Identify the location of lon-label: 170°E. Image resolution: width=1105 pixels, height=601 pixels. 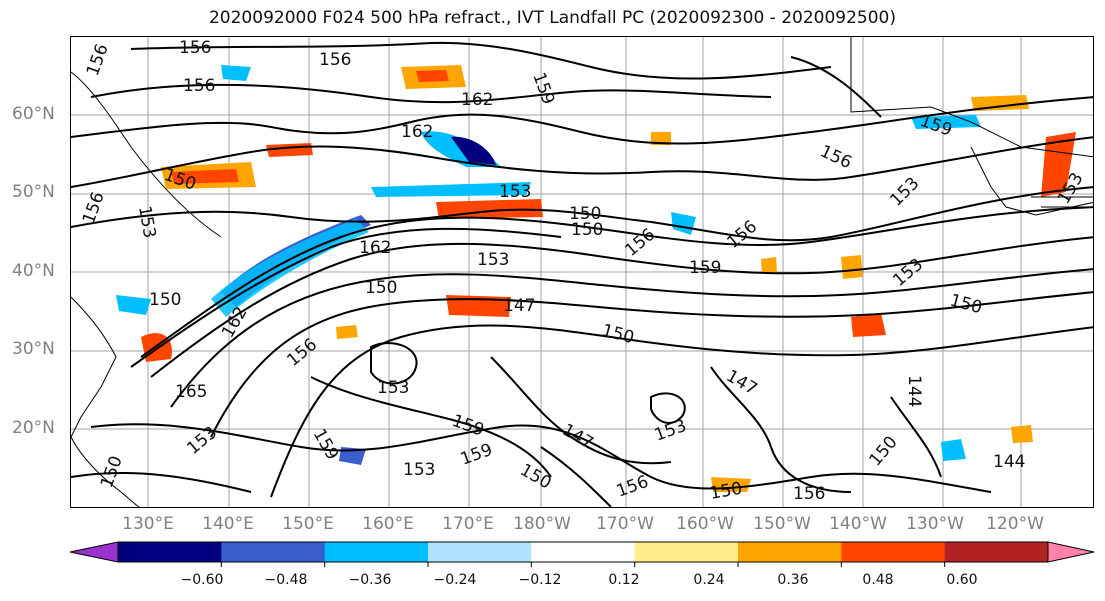
(468, 524).